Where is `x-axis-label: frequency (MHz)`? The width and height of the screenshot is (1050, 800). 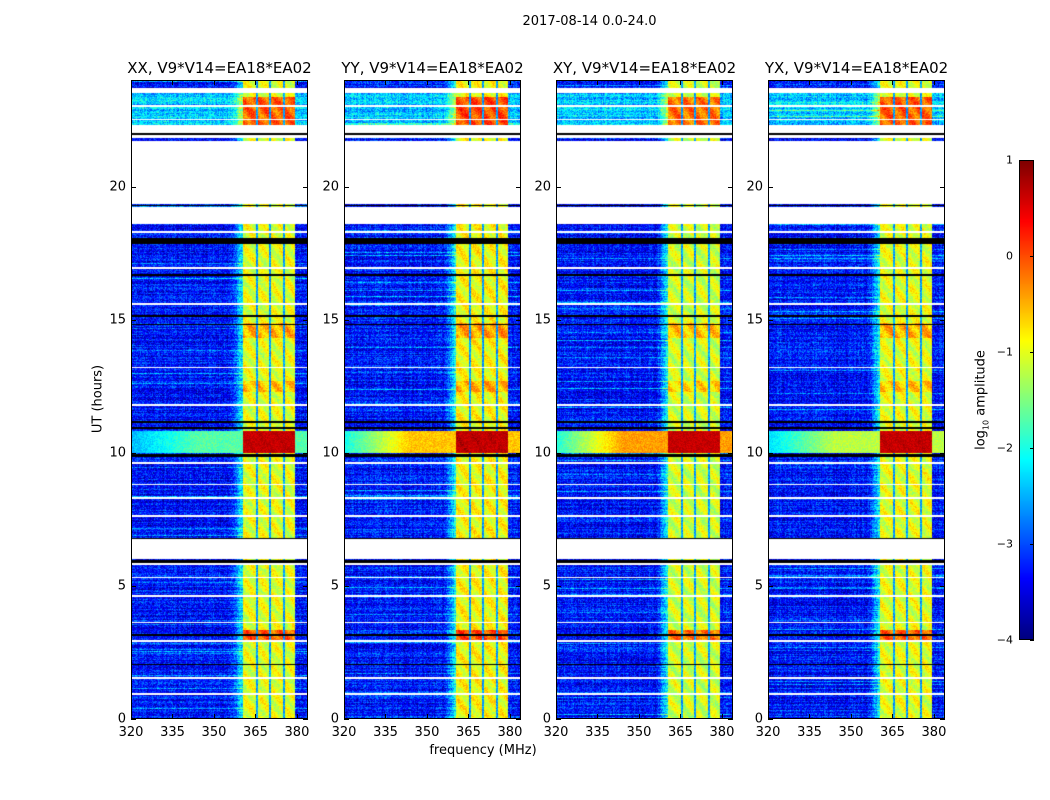 x-axis-label: frequency (MHz) is located at coordinates (483, 750).